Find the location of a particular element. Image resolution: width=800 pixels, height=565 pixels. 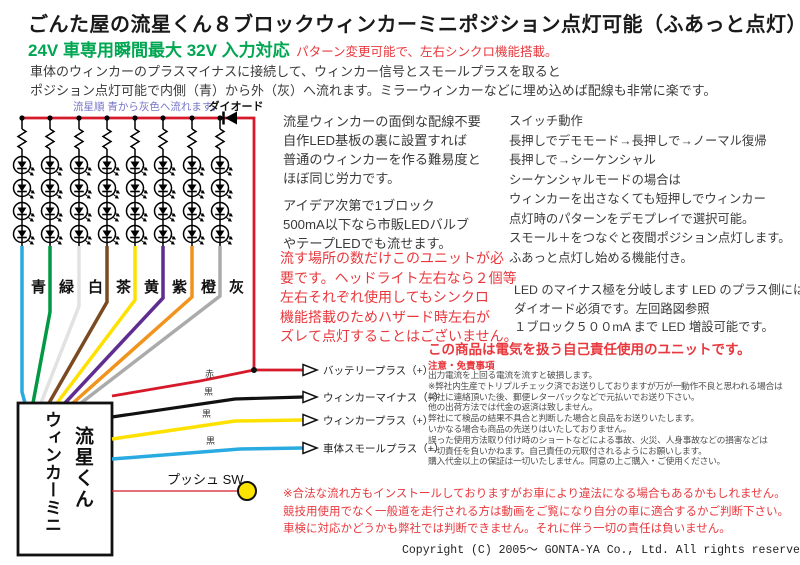

text-line: いかなる場合も商品の先送りはいたしておりません。 is located at coordinates (530, 428).